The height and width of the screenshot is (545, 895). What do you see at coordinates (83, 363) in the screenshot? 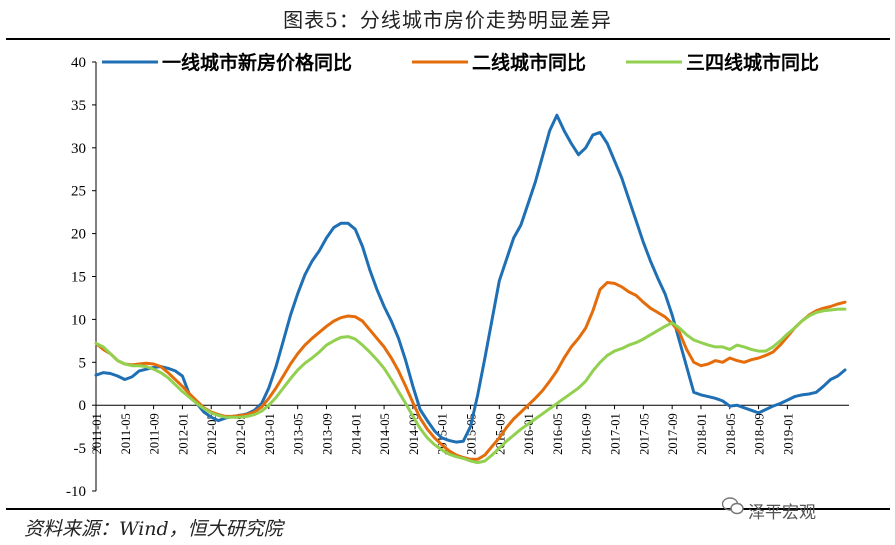
I see `y-tick-label: 5` at bounding box center [83, 363].